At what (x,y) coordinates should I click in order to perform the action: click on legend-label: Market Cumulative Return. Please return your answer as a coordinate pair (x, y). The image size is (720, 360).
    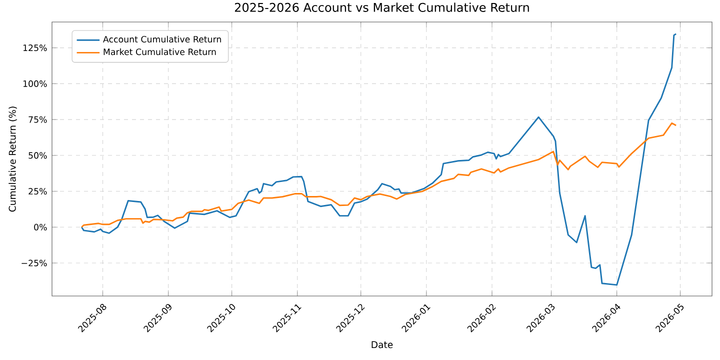
    Looking at the image, I should click on (160, 52).